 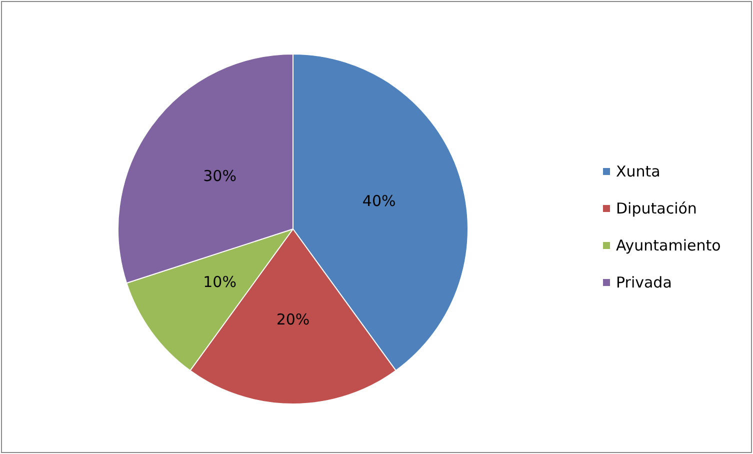 I want to click on legend-label: Privada, so click(x=644, y=283).